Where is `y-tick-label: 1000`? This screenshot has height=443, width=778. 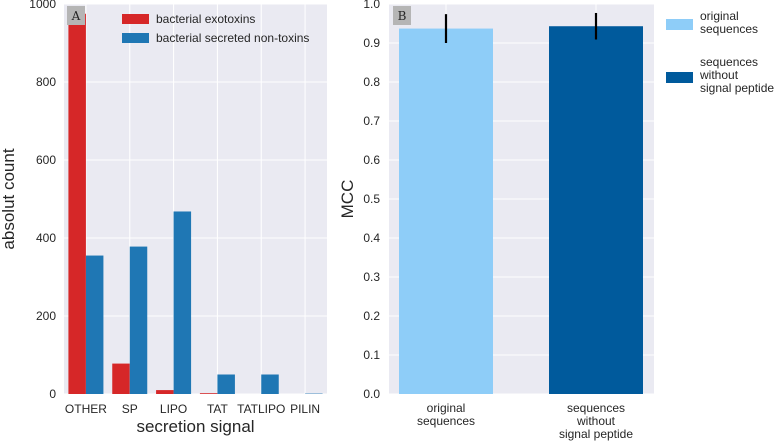 y-tick-label: 1000 is located at coordinates (42, 5).